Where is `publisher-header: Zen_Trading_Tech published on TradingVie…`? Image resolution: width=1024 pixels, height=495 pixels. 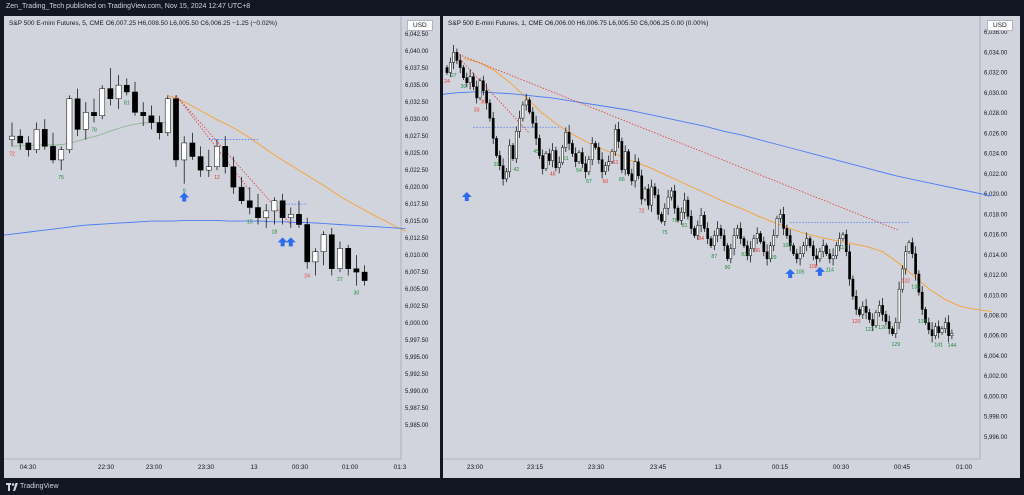
publisher-header: Zen_Trading_Tech published on TradingVie… is located at coordinates (128, 6).